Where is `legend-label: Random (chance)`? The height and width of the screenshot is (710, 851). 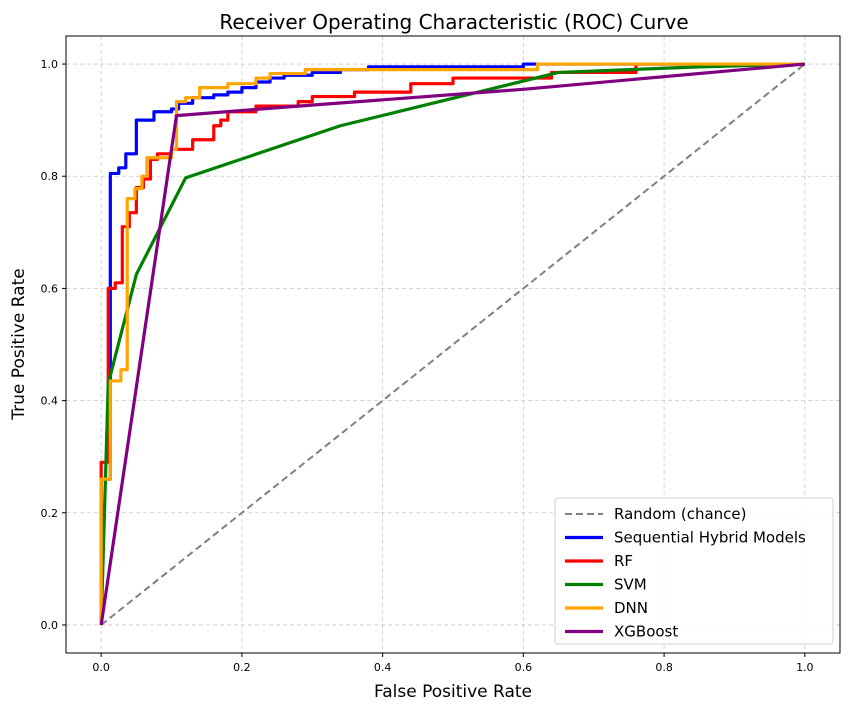 legend-label: Random (chance) is located at coordinates (680, 514).